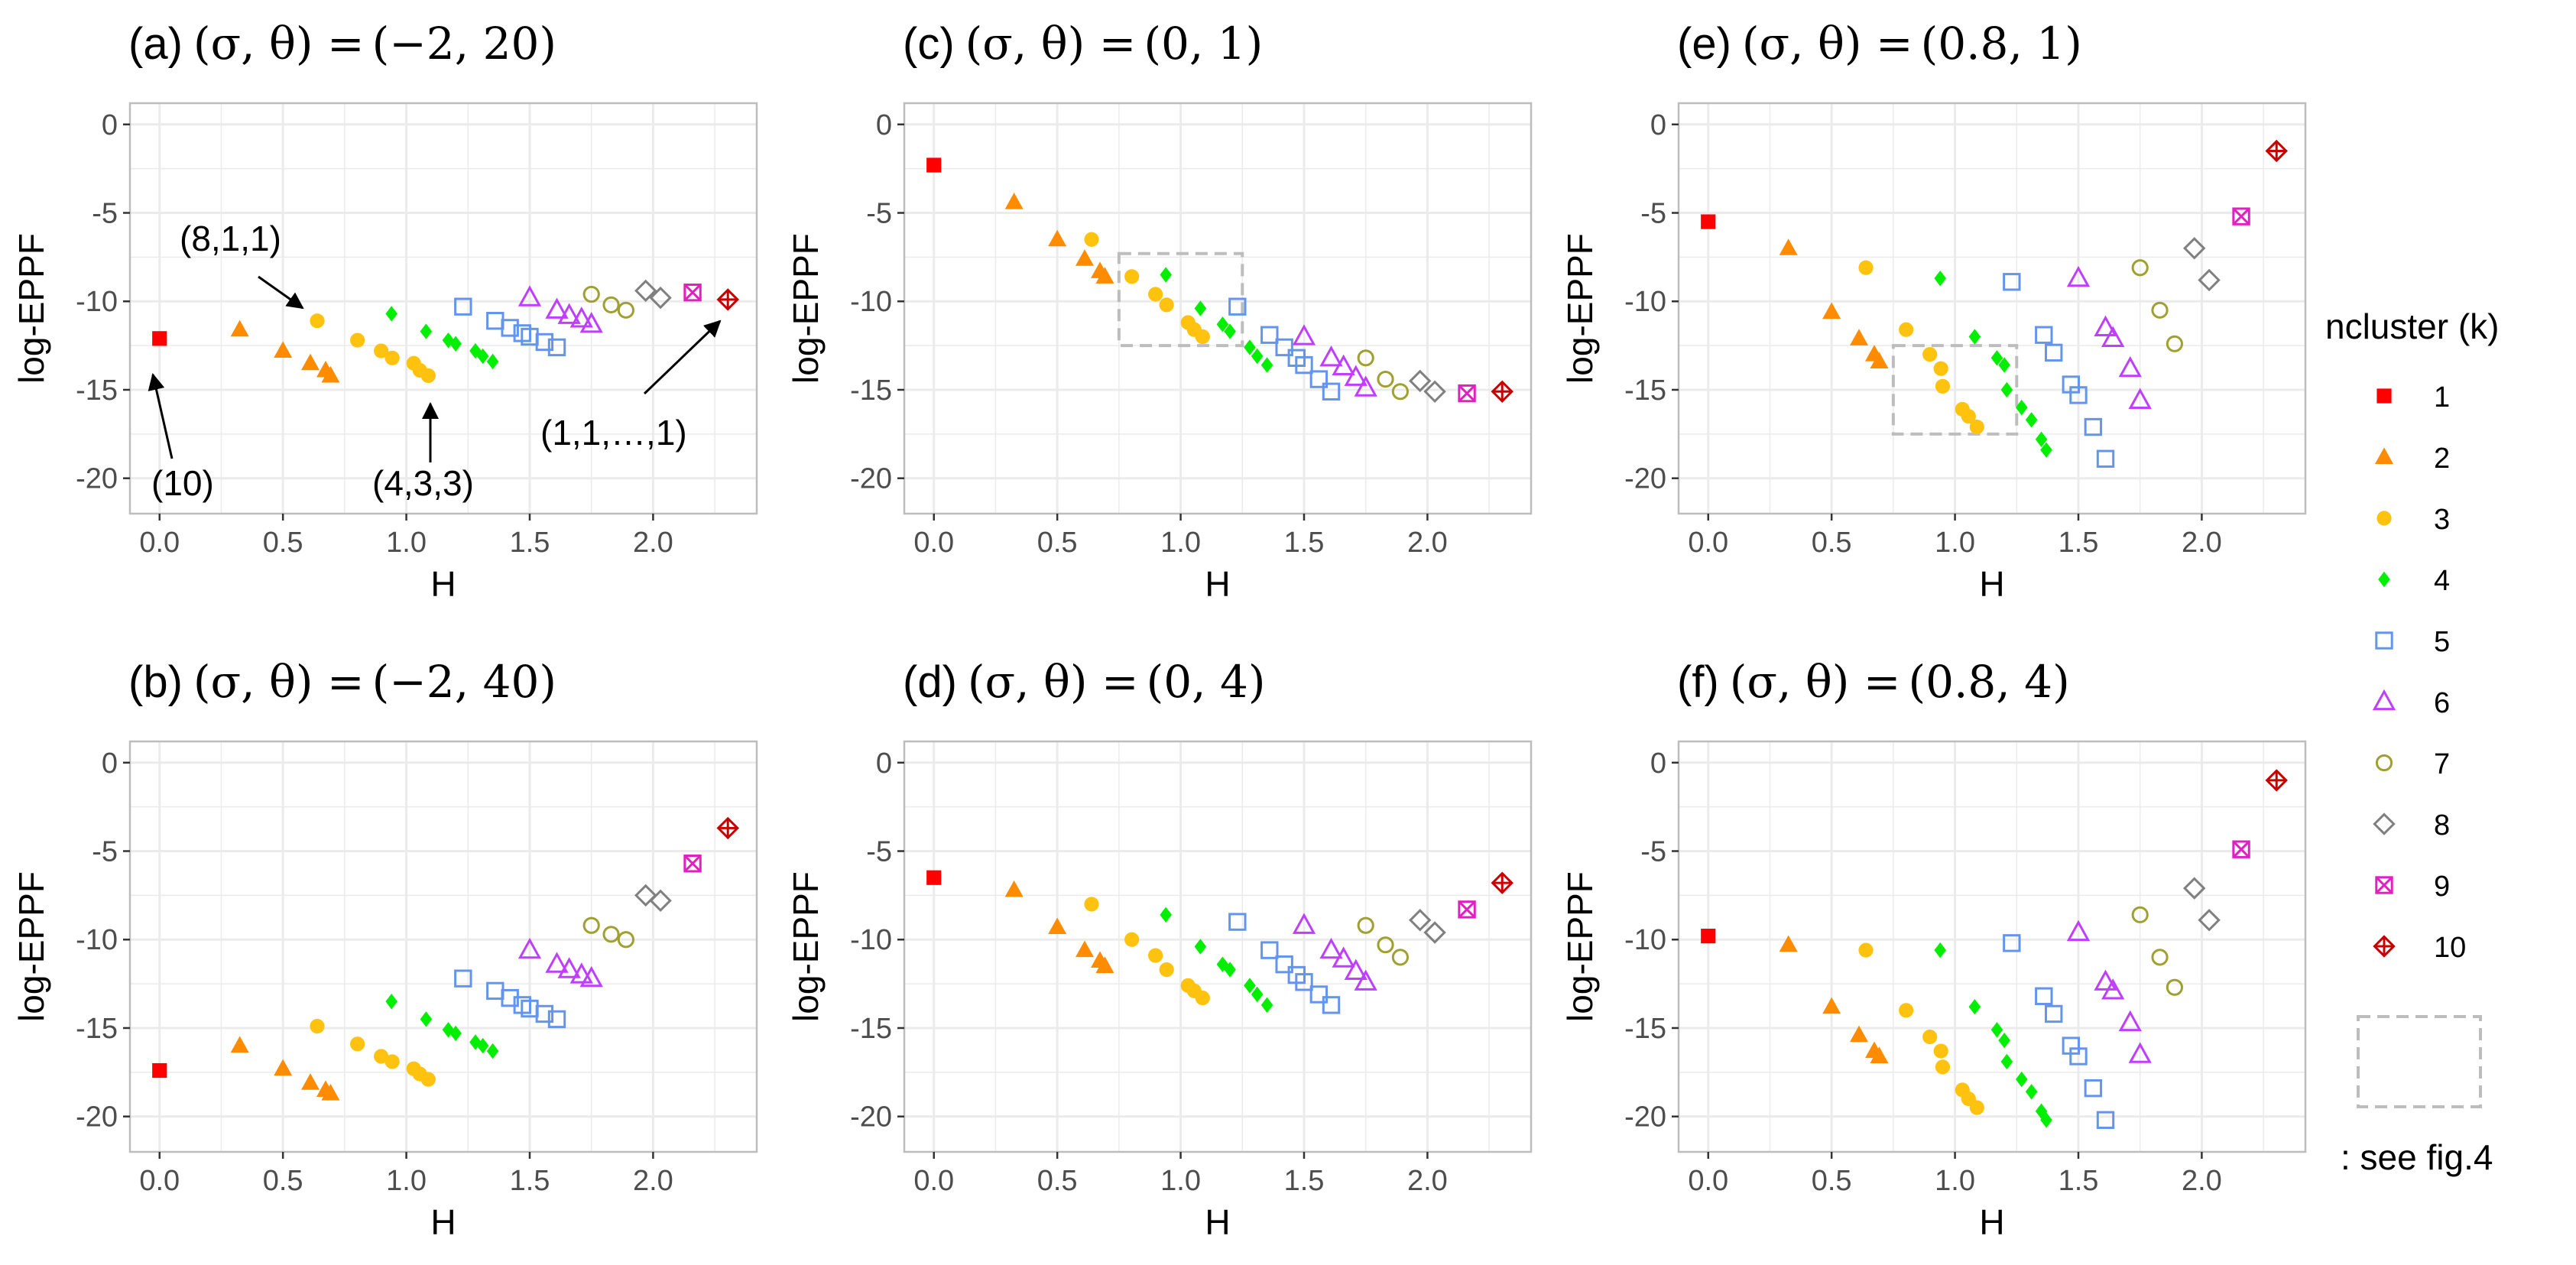 This screenshot has width=2576, height=1265. What do you see at coordinates (1218, 308) in the screenshot?
I see `panel-border` at bounding box center [1218, 308].